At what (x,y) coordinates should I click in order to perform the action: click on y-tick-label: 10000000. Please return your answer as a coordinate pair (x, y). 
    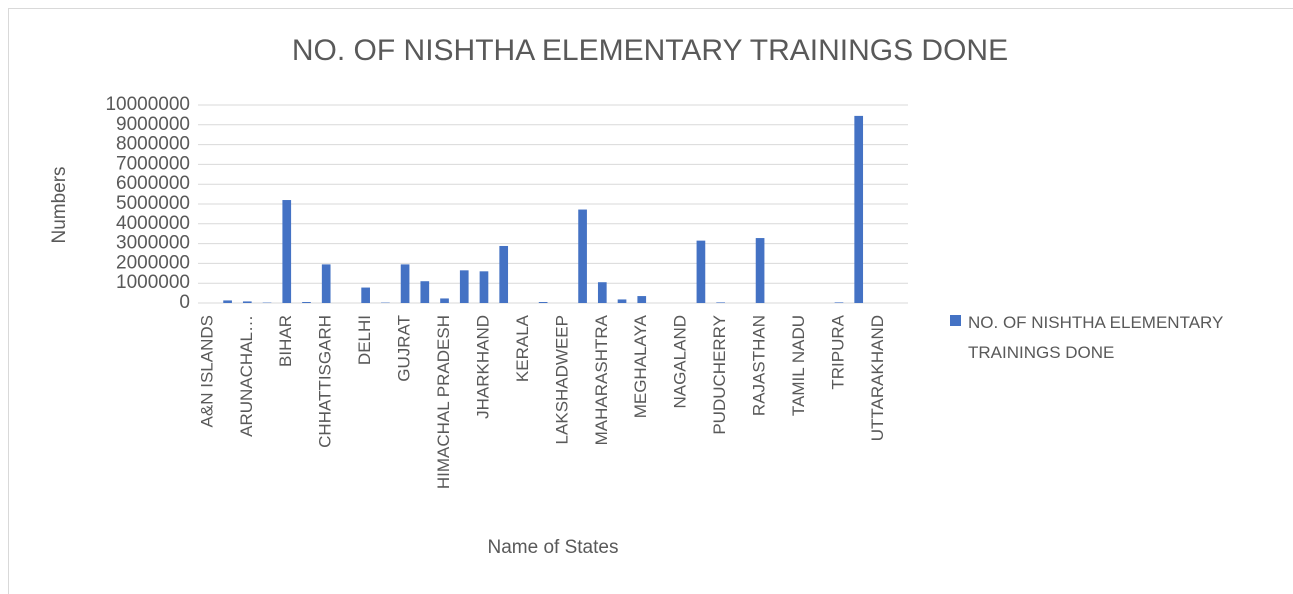
    Looking at the image, I should click on (147, 104).